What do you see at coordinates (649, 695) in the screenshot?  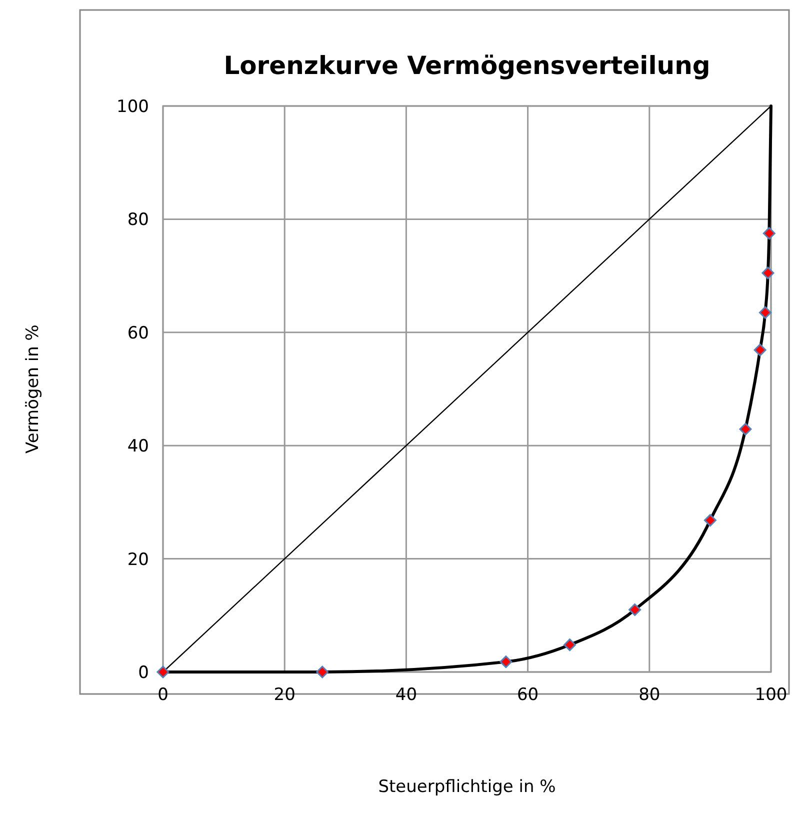 I see `x-tick-label: 80` at bounding box center [649, 695].